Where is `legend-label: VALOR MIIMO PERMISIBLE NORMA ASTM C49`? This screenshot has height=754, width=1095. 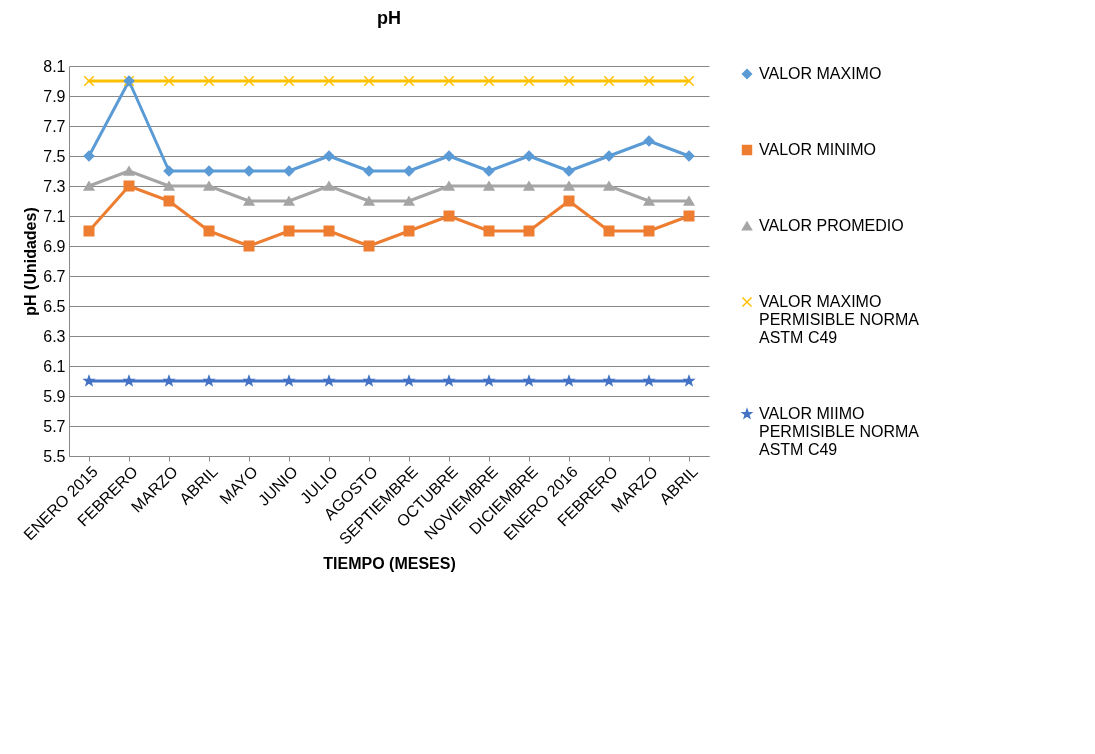 legend-label: VALOR MIIMO PERMISIBLE NORMA ASTM C49 is located at coordinates (839, 431).